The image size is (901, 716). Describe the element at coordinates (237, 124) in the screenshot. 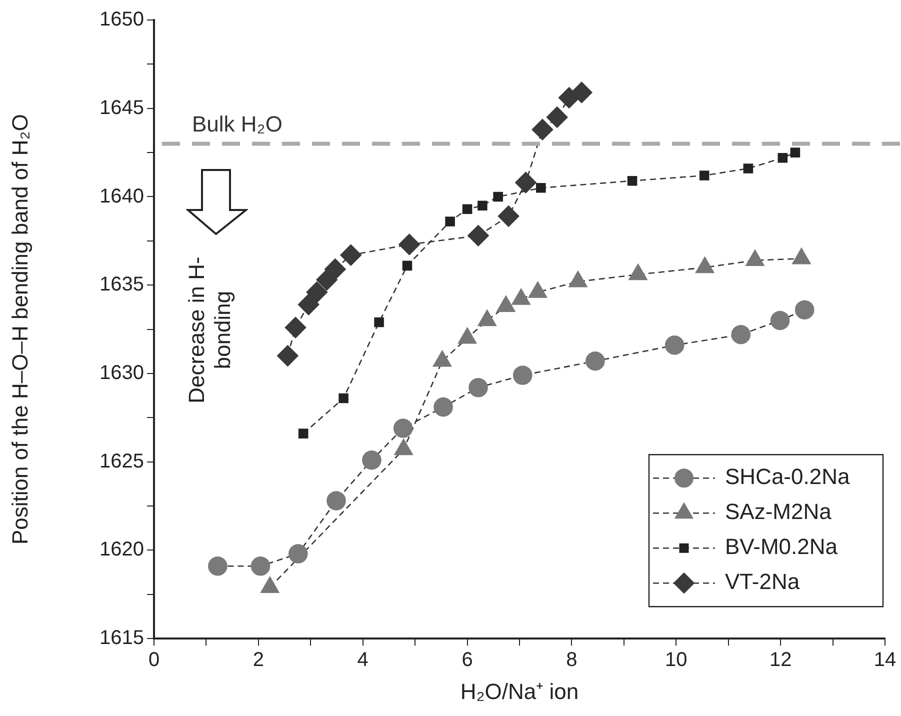

I see `ref-line-label: Bulk H₂O` at that location.